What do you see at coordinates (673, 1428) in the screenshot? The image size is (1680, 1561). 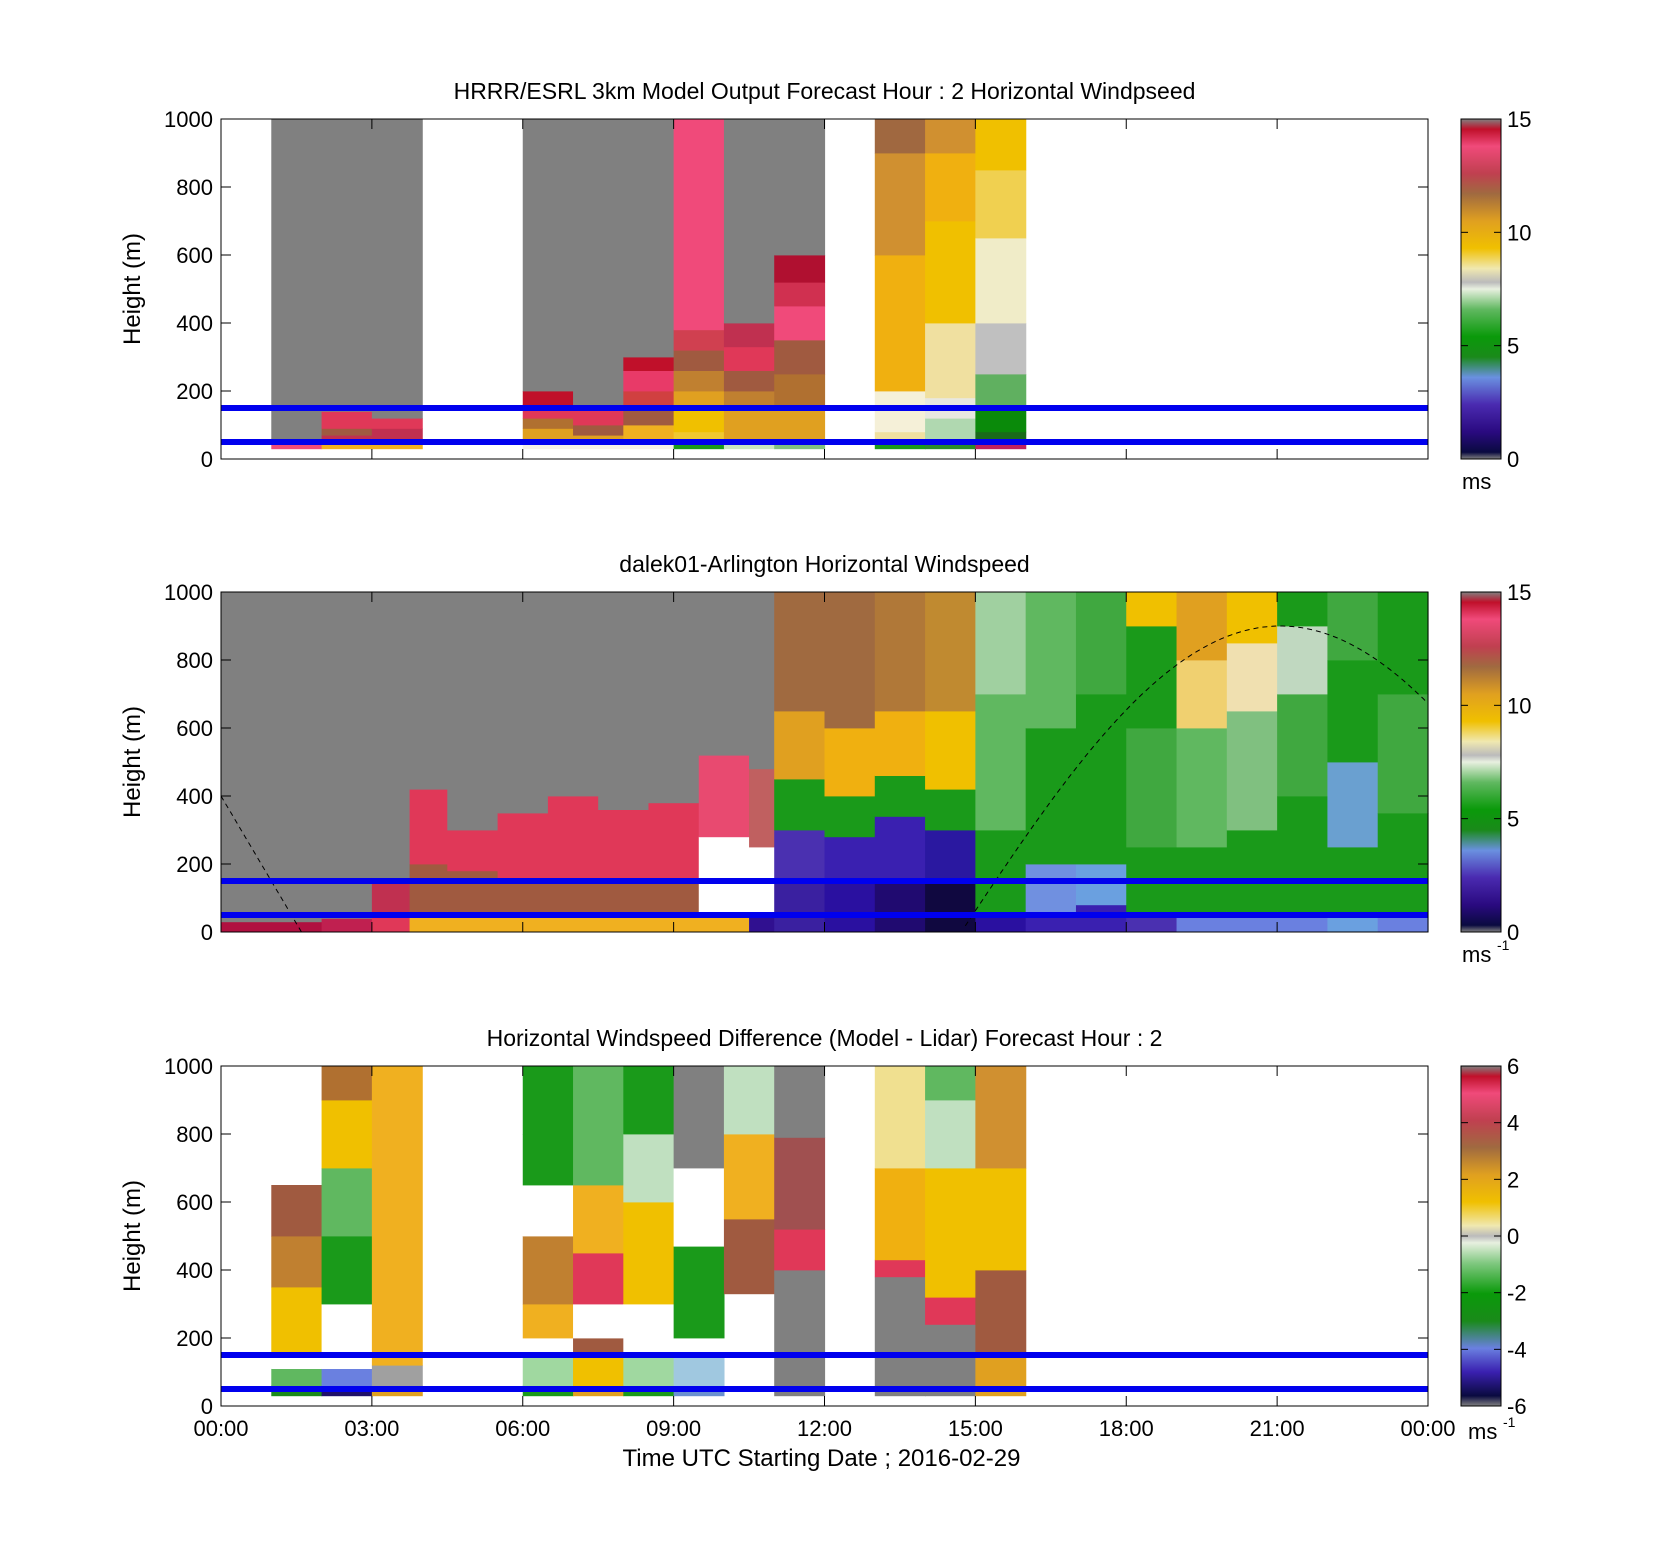 I see `x-tick-label: 09:00` at bounding box center [673, 1428].